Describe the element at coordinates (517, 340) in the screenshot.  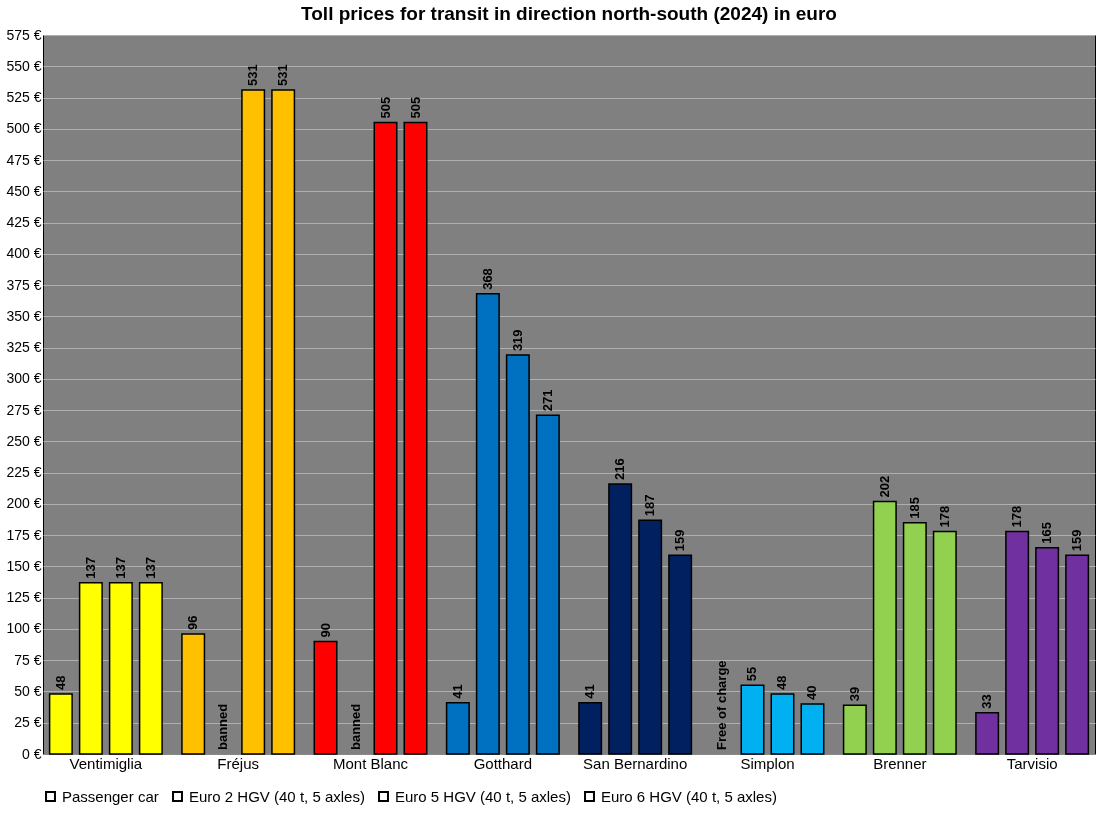
I see `data-label: 319` at that location.